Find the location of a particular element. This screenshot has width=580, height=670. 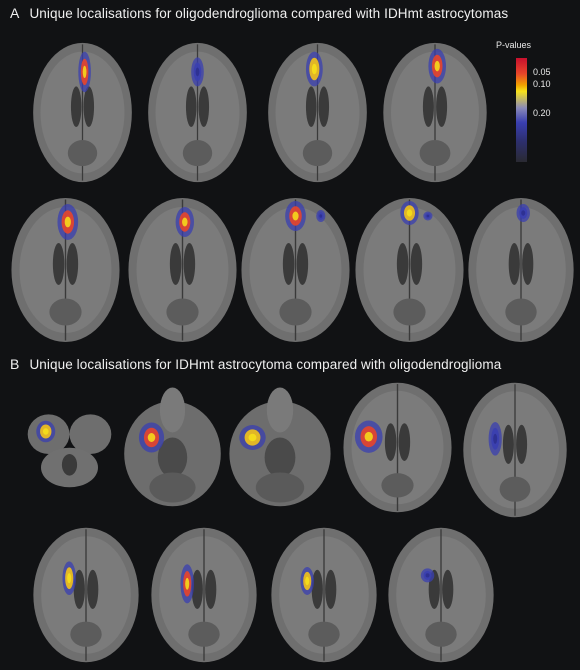

p-value-legend: P-values 0.05 0.10 0.20 is located at coordinates (536, 105).